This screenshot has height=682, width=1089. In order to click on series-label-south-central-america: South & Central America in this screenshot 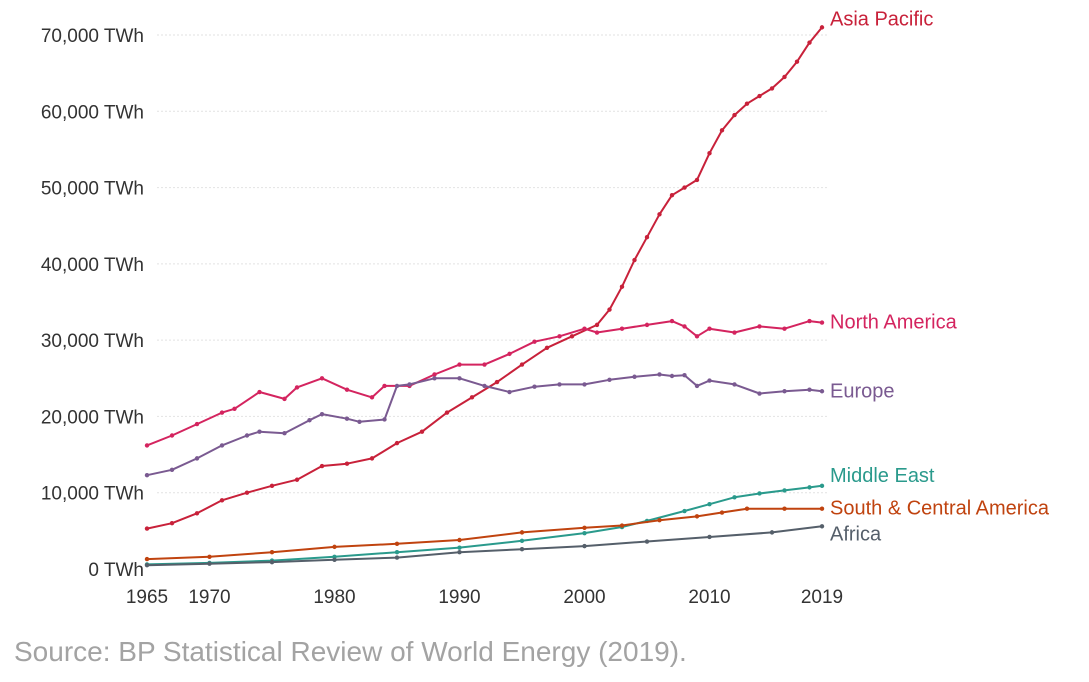, I will do `click(940, 509)`.